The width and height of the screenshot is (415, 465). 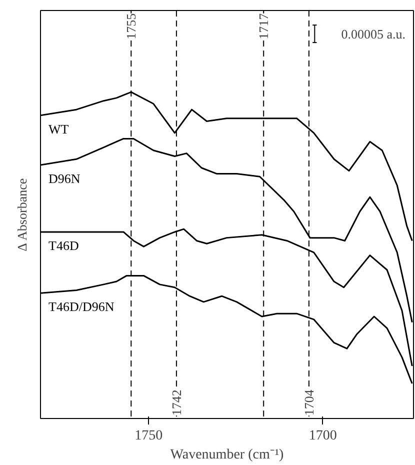 I want to click on x-axis-title: Wavenumber (cm⁻¹), so click(x=227, y=455).